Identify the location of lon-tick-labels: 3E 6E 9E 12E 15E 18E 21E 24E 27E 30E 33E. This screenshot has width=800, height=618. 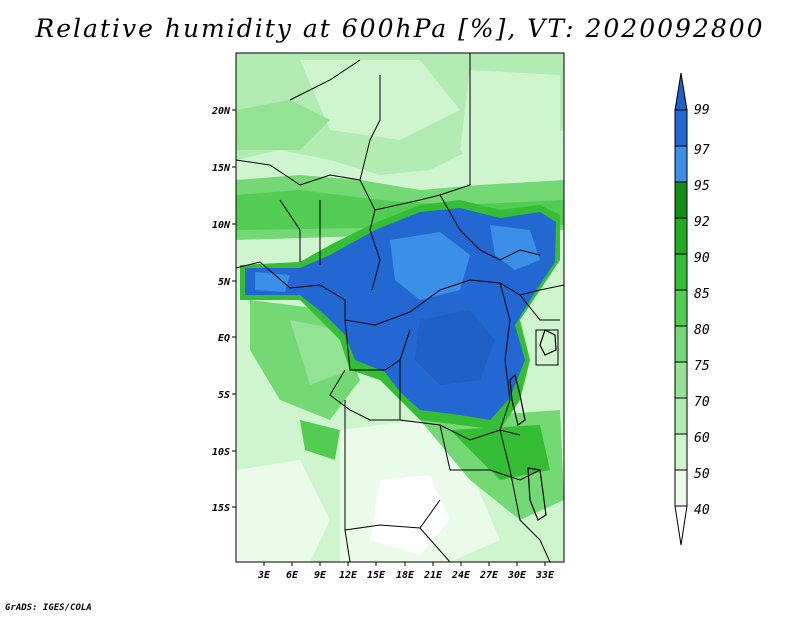
(406, 575).